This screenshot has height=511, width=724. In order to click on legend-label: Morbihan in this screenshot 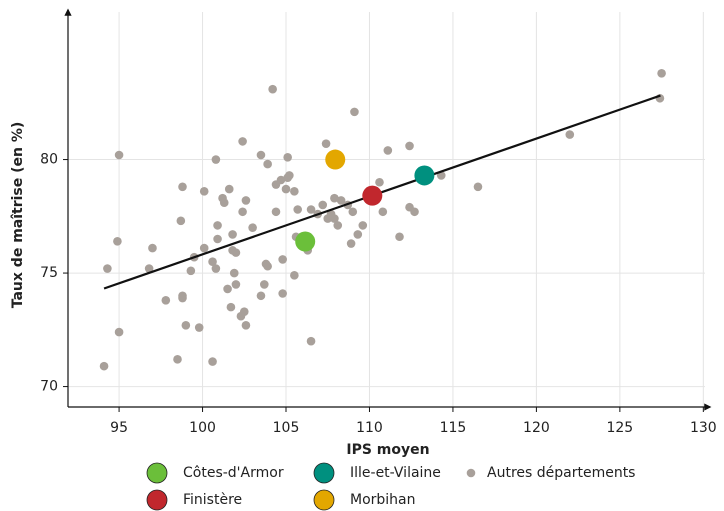, I will do `click(383, 500)`.